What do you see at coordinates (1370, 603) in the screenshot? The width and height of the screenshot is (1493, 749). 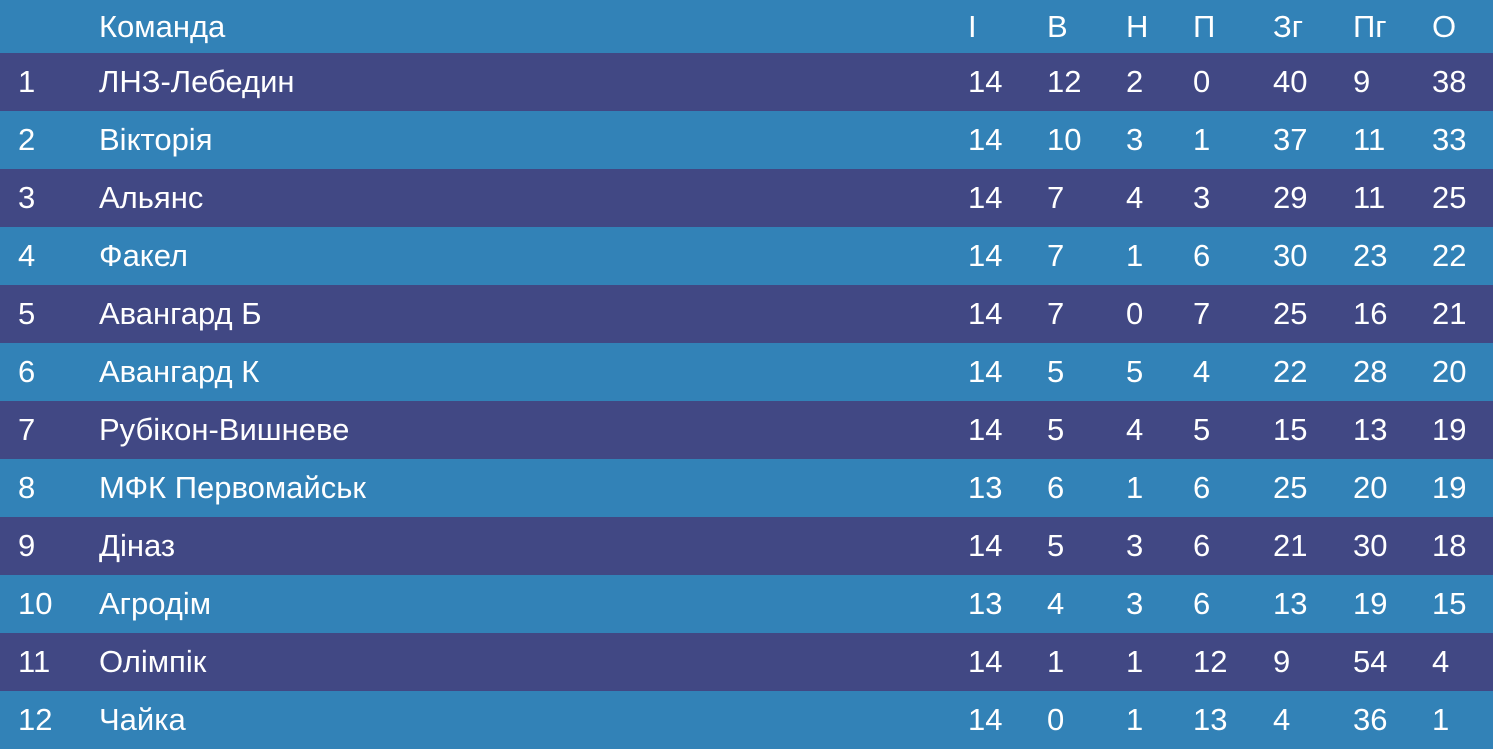 I see `goals-against-cell: 19` at bounding box center [1370, 603].